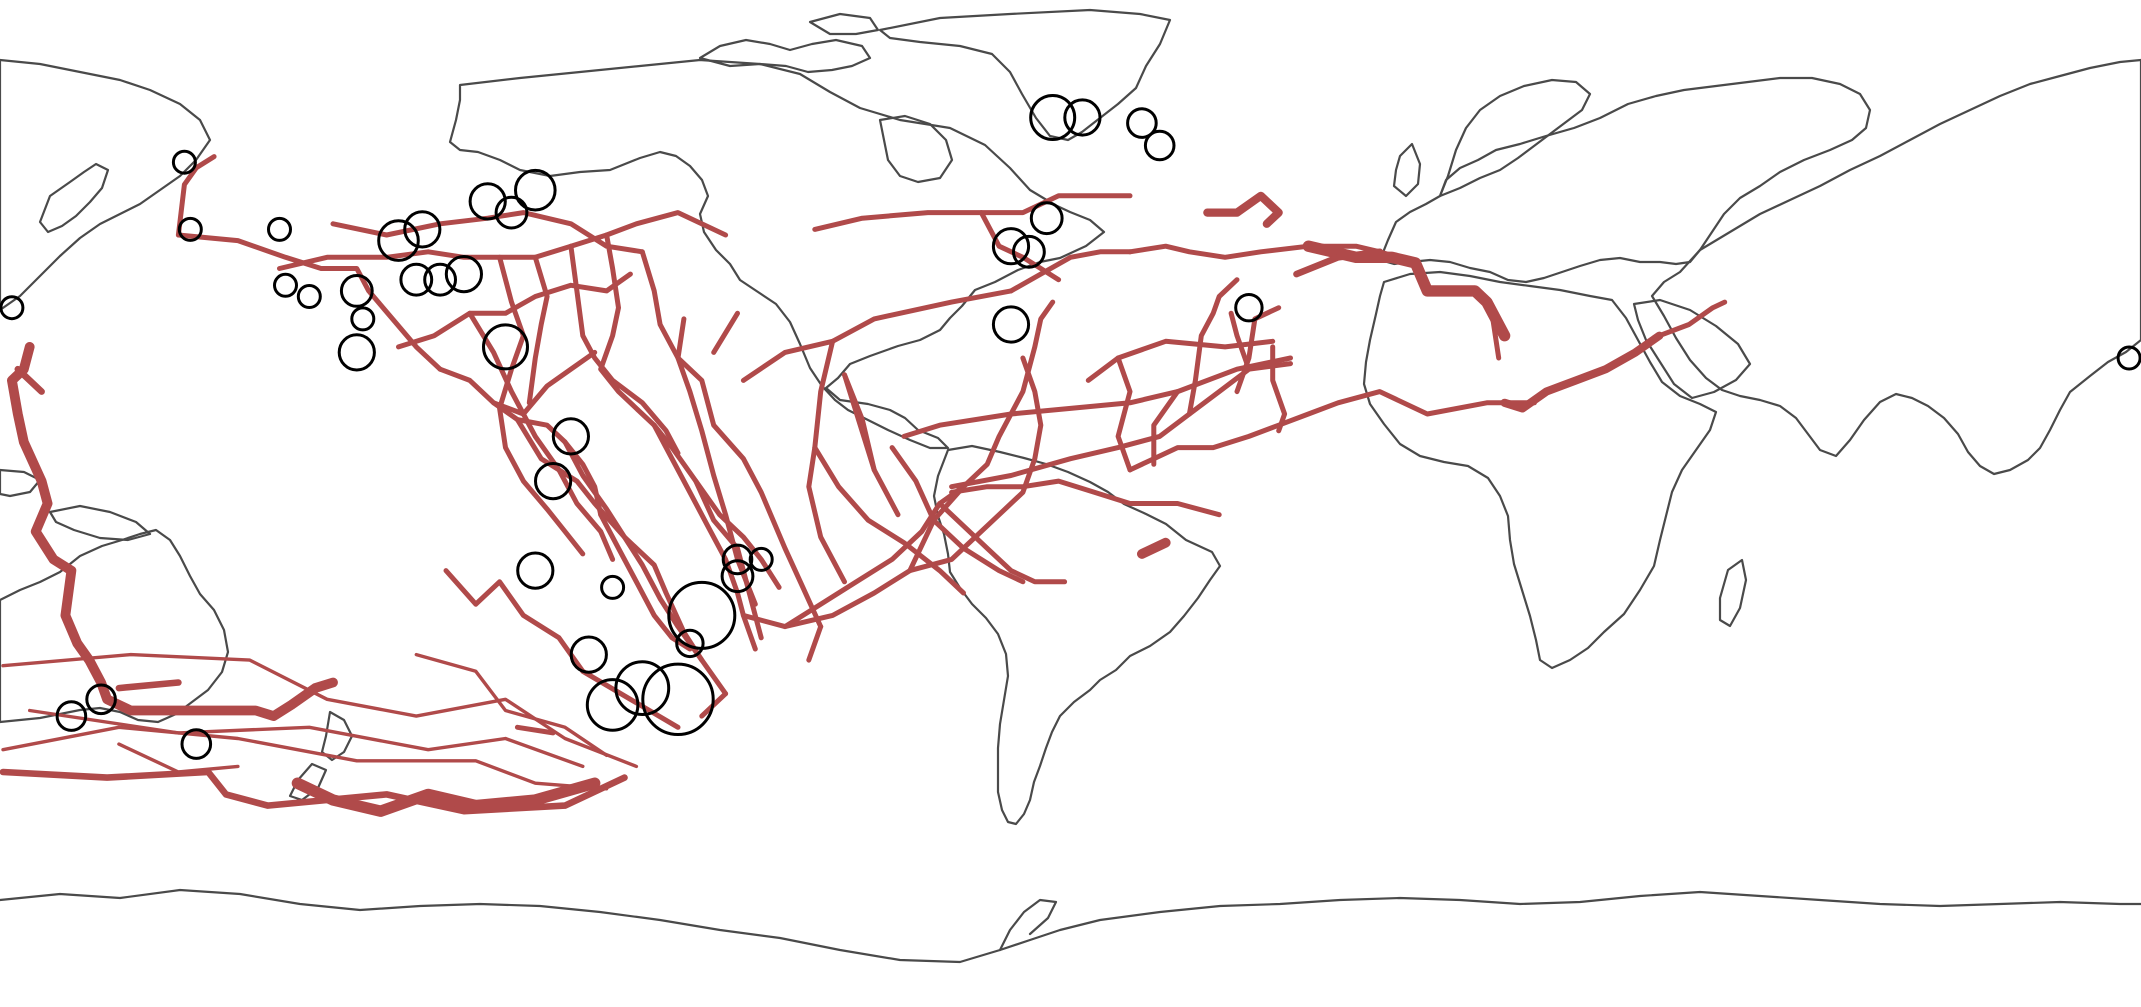  I want to click on coastline-south-america, so click(1077, 635).